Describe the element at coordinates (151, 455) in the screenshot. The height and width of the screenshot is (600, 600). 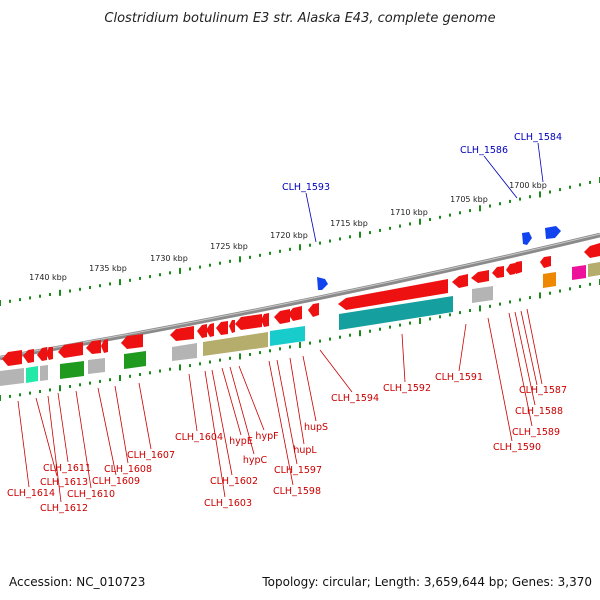
I see `label-clh1607: CLH_1607` at that location.